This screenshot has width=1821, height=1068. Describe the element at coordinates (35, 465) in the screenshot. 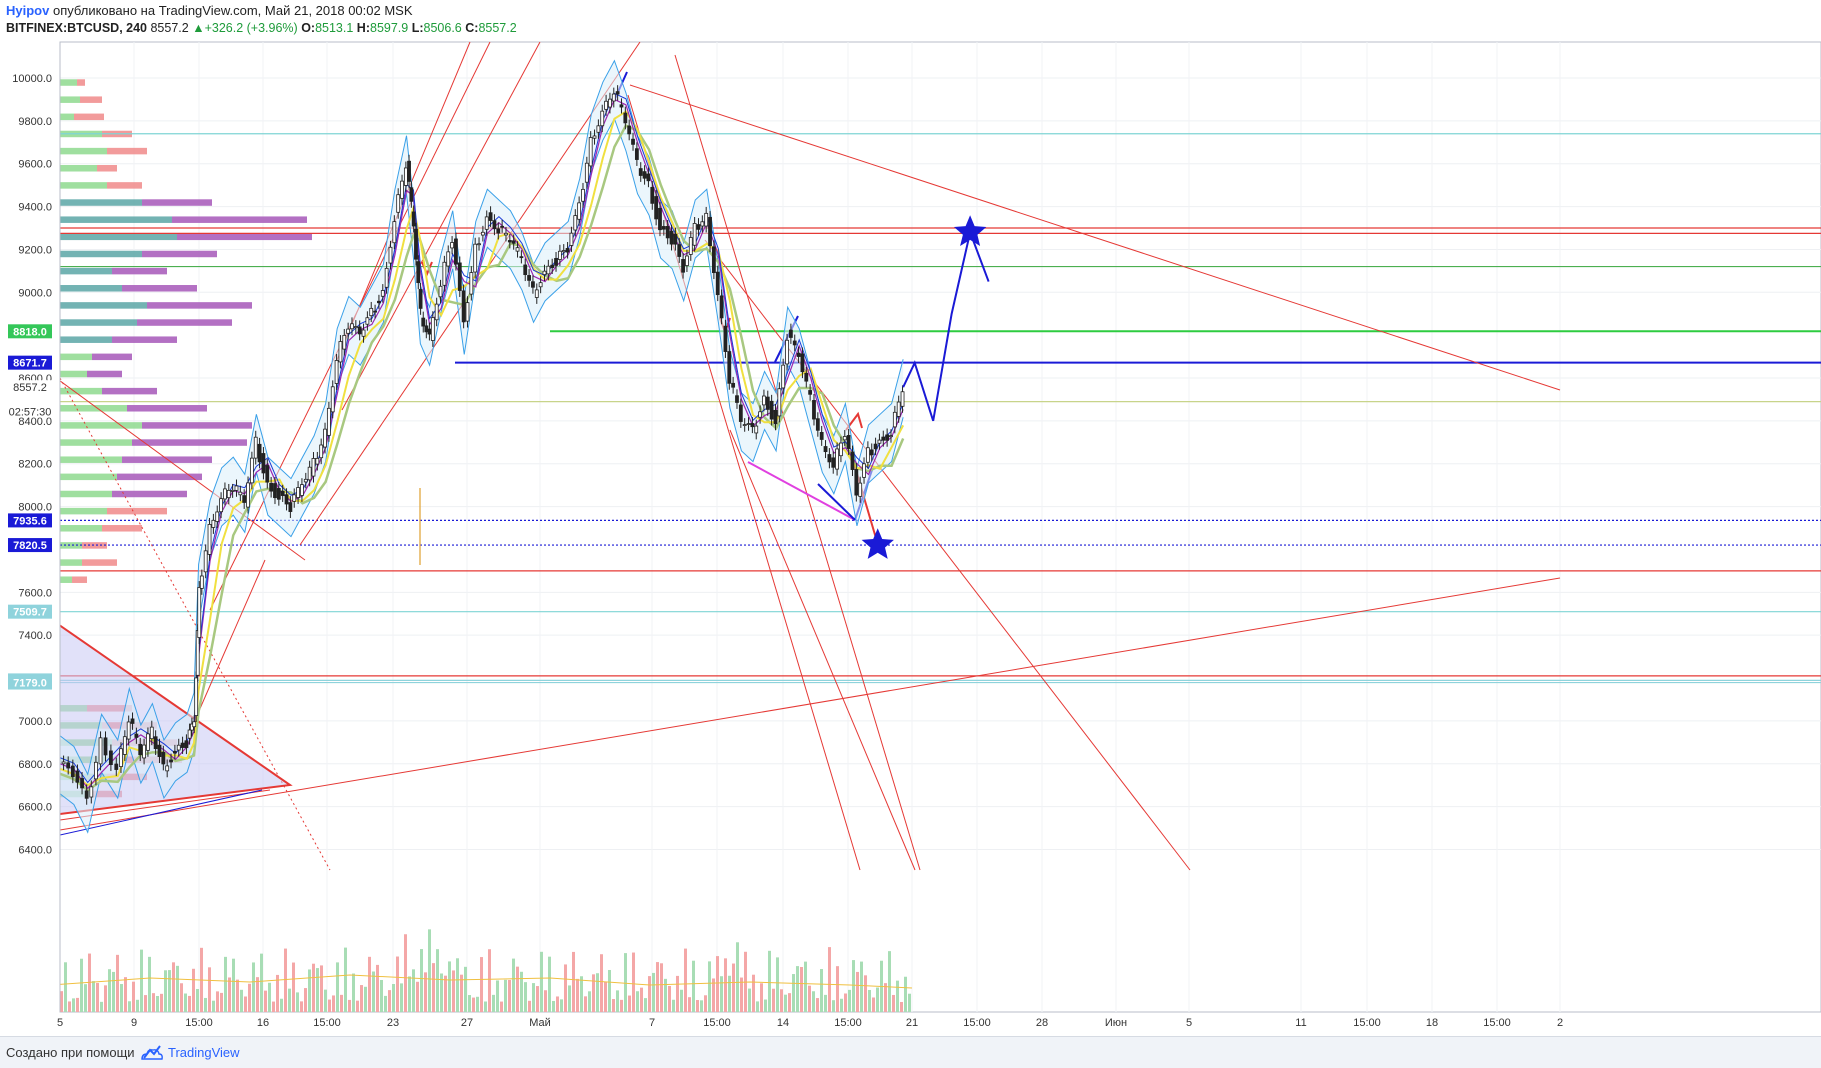

I see `price-tick-label: 8200.0` at that location.